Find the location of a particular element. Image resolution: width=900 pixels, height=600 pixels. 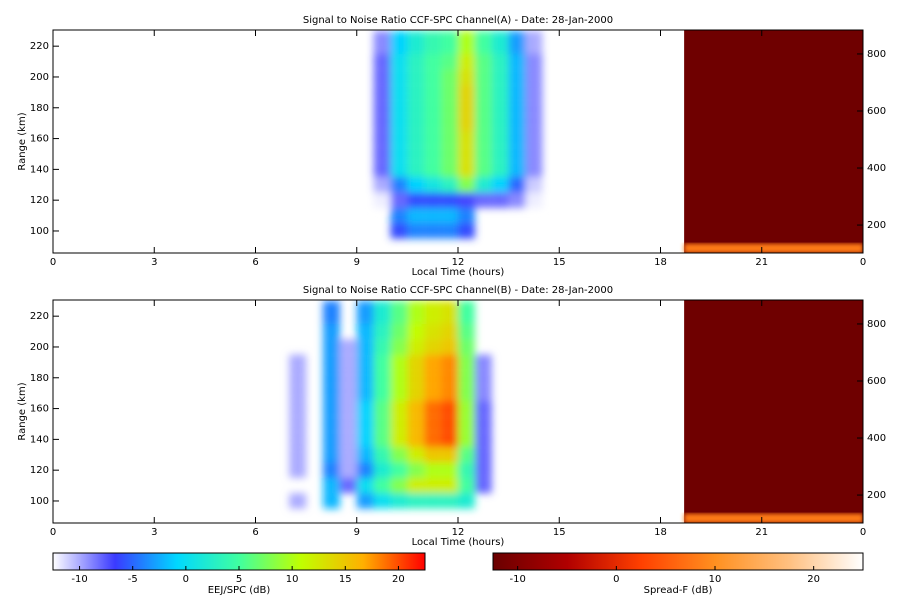

colorbar-tick-label: 10 is located at coordinates (715, 579).